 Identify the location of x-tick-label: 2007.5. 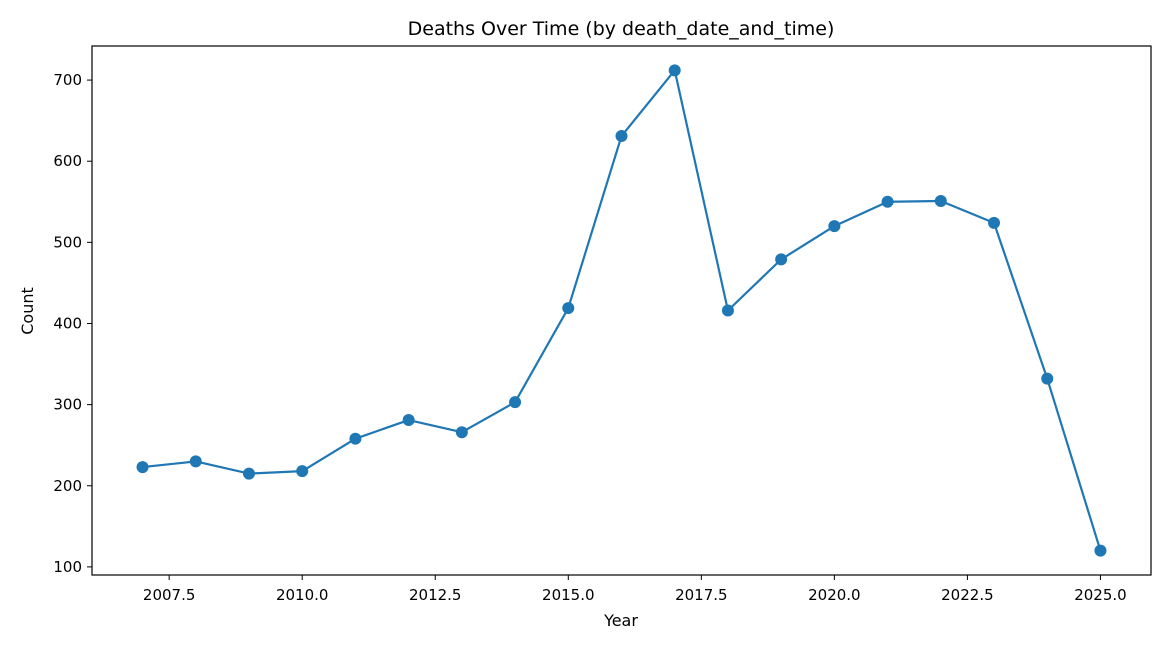
(169, 595).